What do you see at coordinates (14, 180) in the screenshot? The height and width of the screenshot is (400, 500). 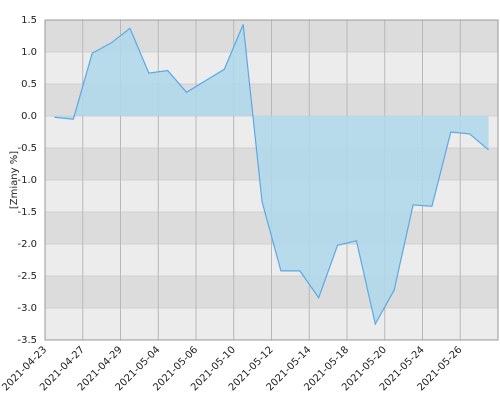 I see `y-axis-label: [Zmiany %]` at bounding box center [14, 180].